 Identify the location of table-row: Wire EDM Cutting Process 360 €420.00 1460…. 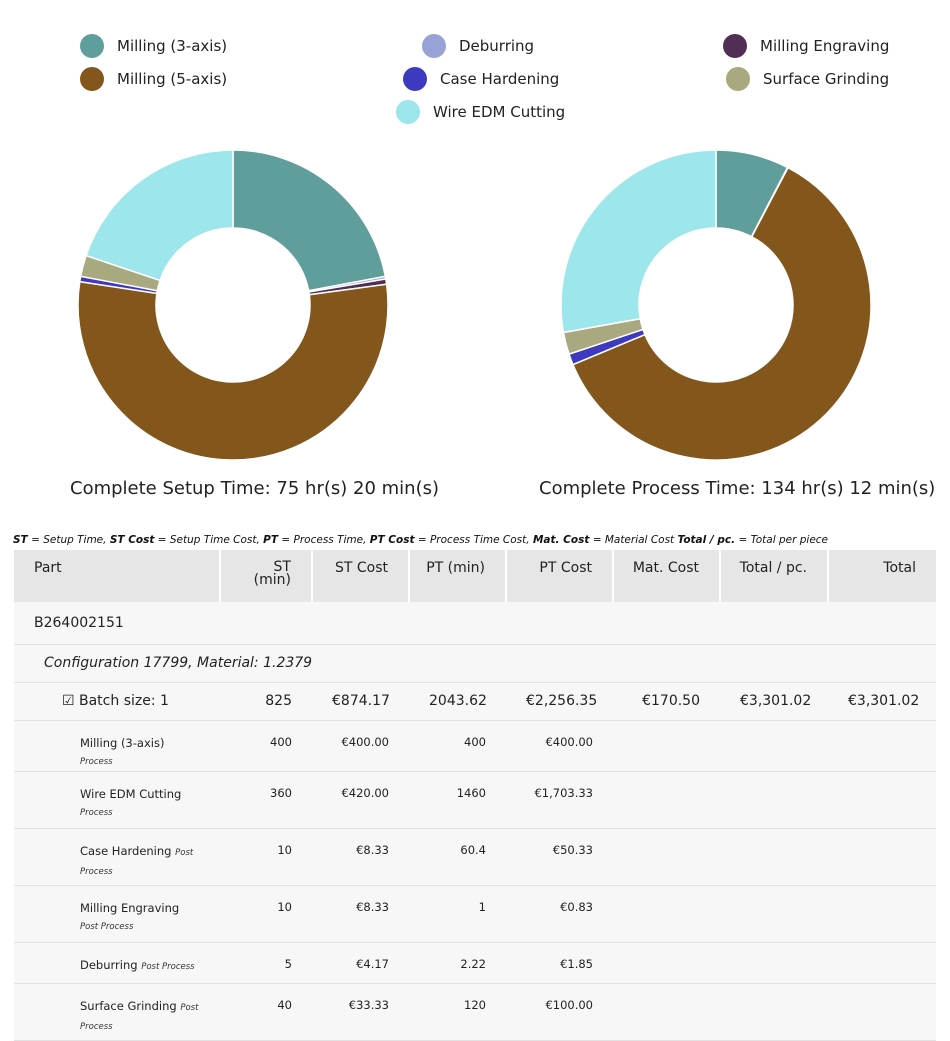
(475, 800).